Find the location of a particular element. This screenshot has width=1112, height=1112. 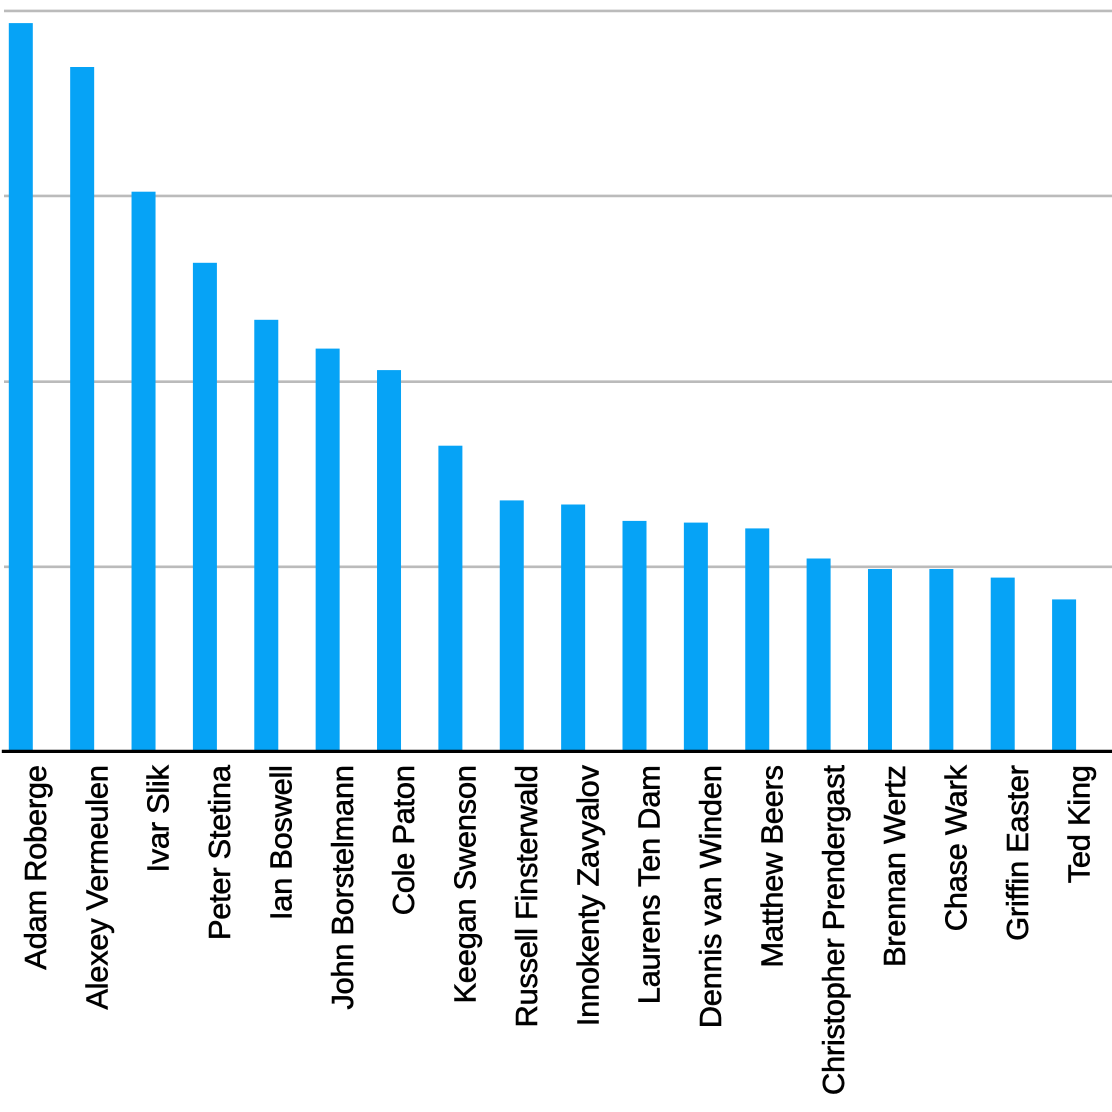

svg-text: Ian Boswell is located at coordinates (280, 842).